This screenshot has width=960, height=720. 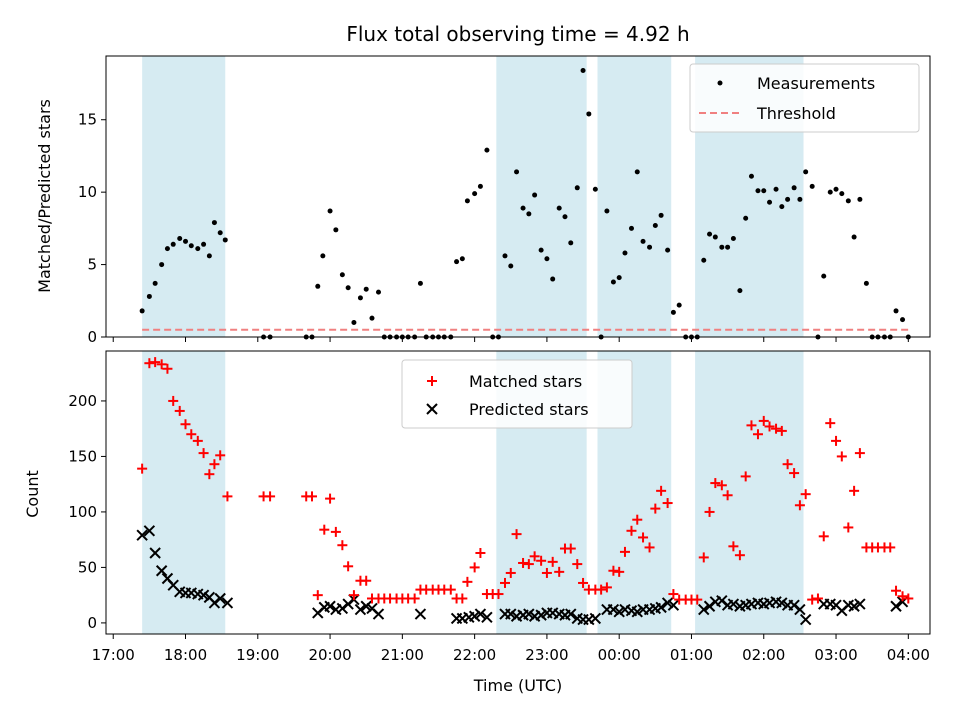 I want to click on bottom-x-tick-label-3: 20:00, so click(x=329, y=655).